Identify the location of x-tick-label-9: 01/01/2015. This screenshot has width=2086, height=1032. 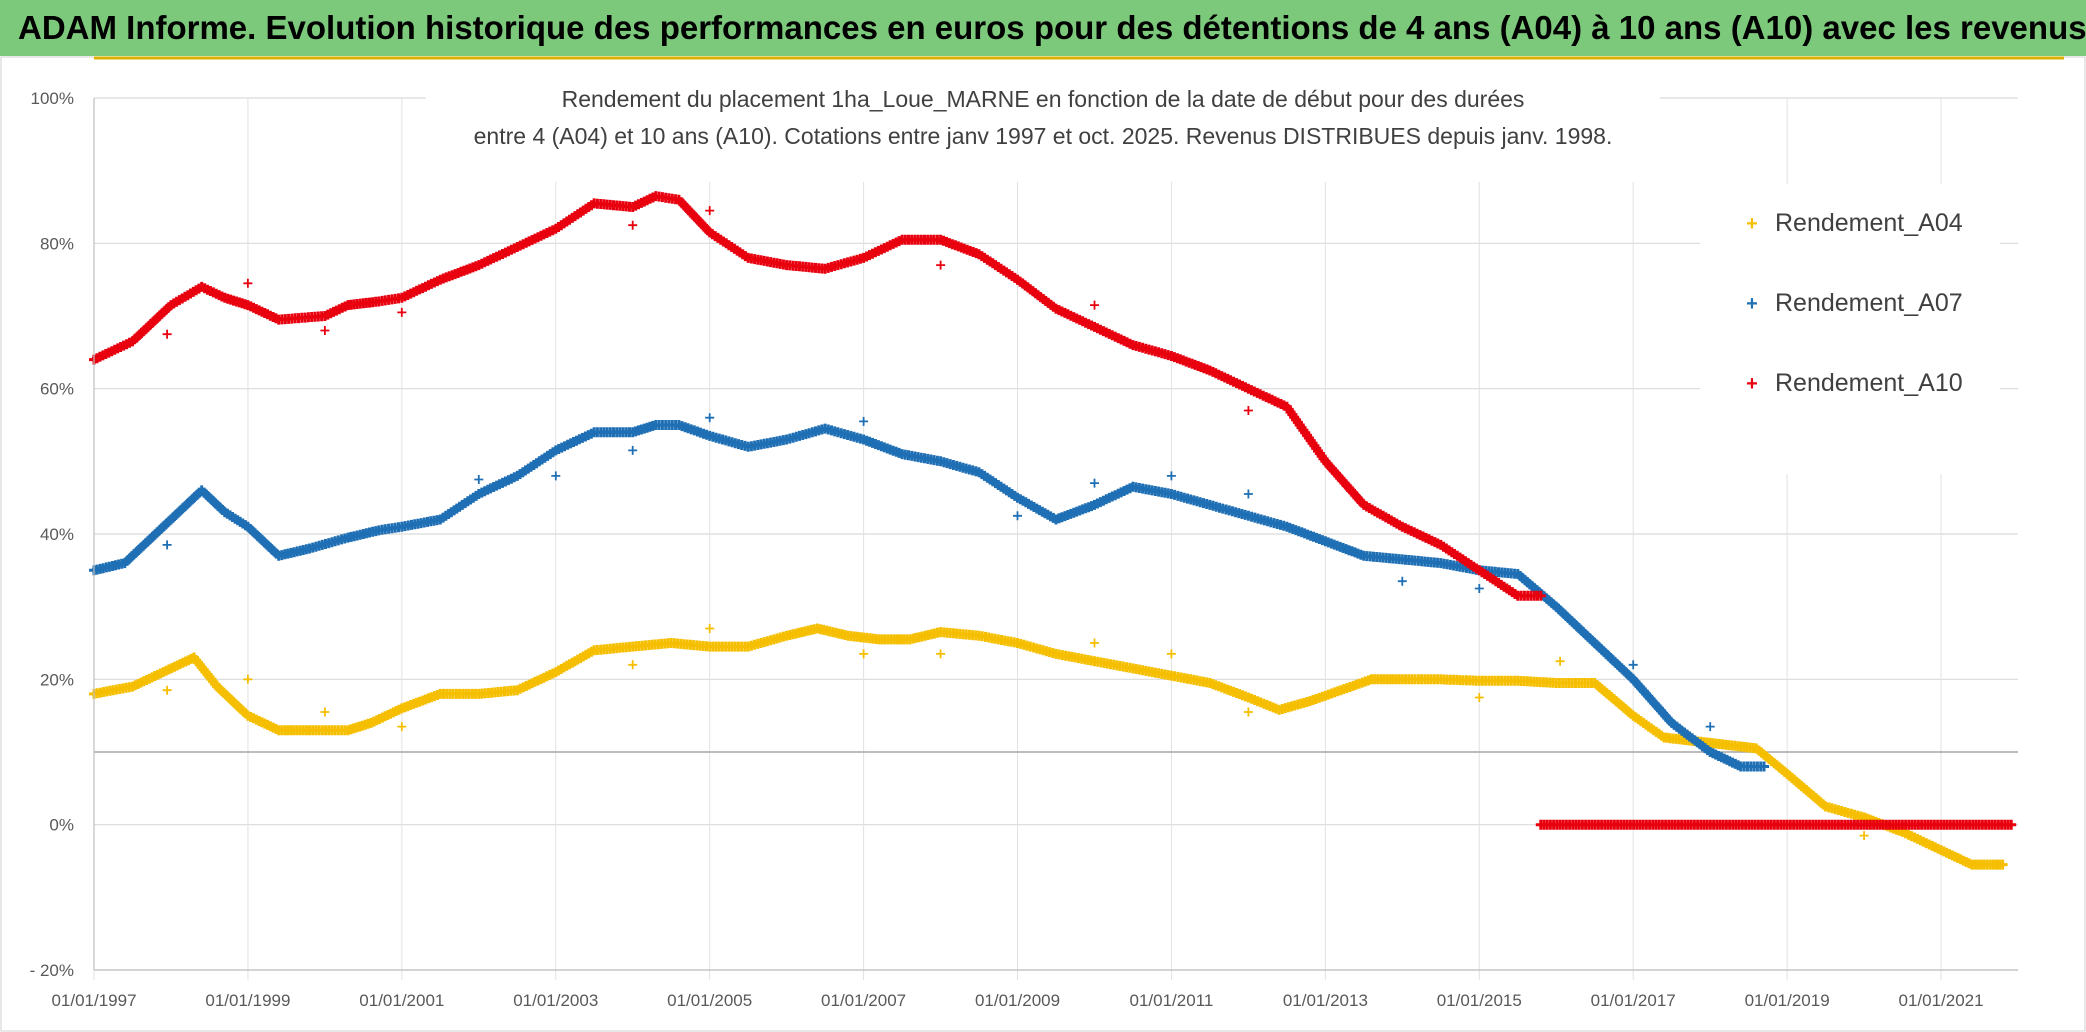
(1479, 1000).